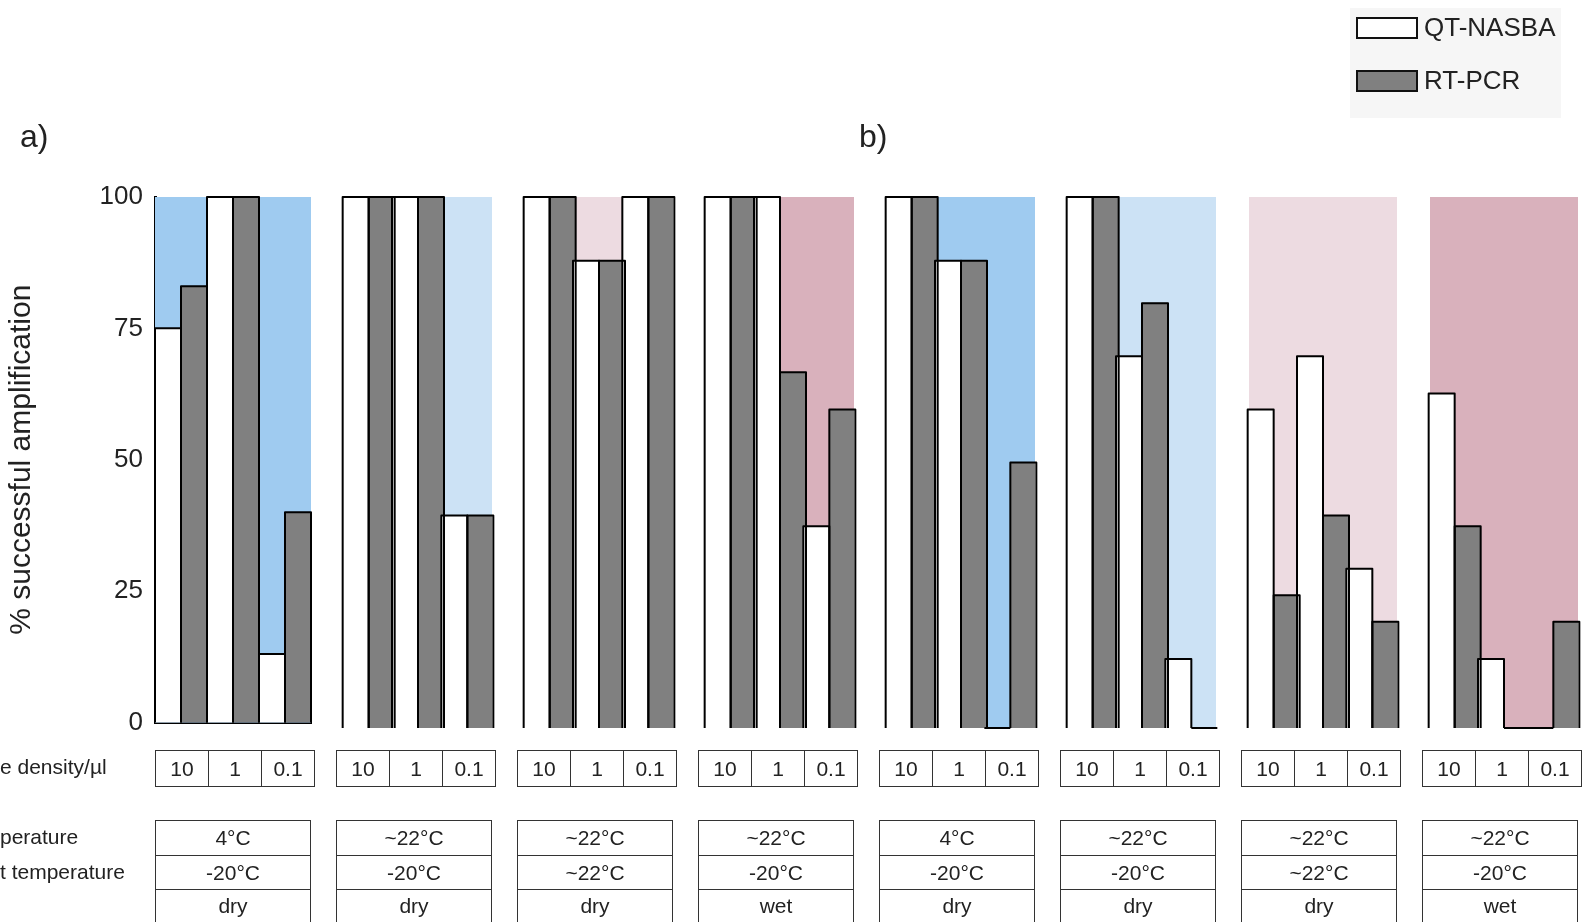 The width and height of the screenshot is (1585, 922). I want to click on y-tick-label: 0, so click(135, 720).